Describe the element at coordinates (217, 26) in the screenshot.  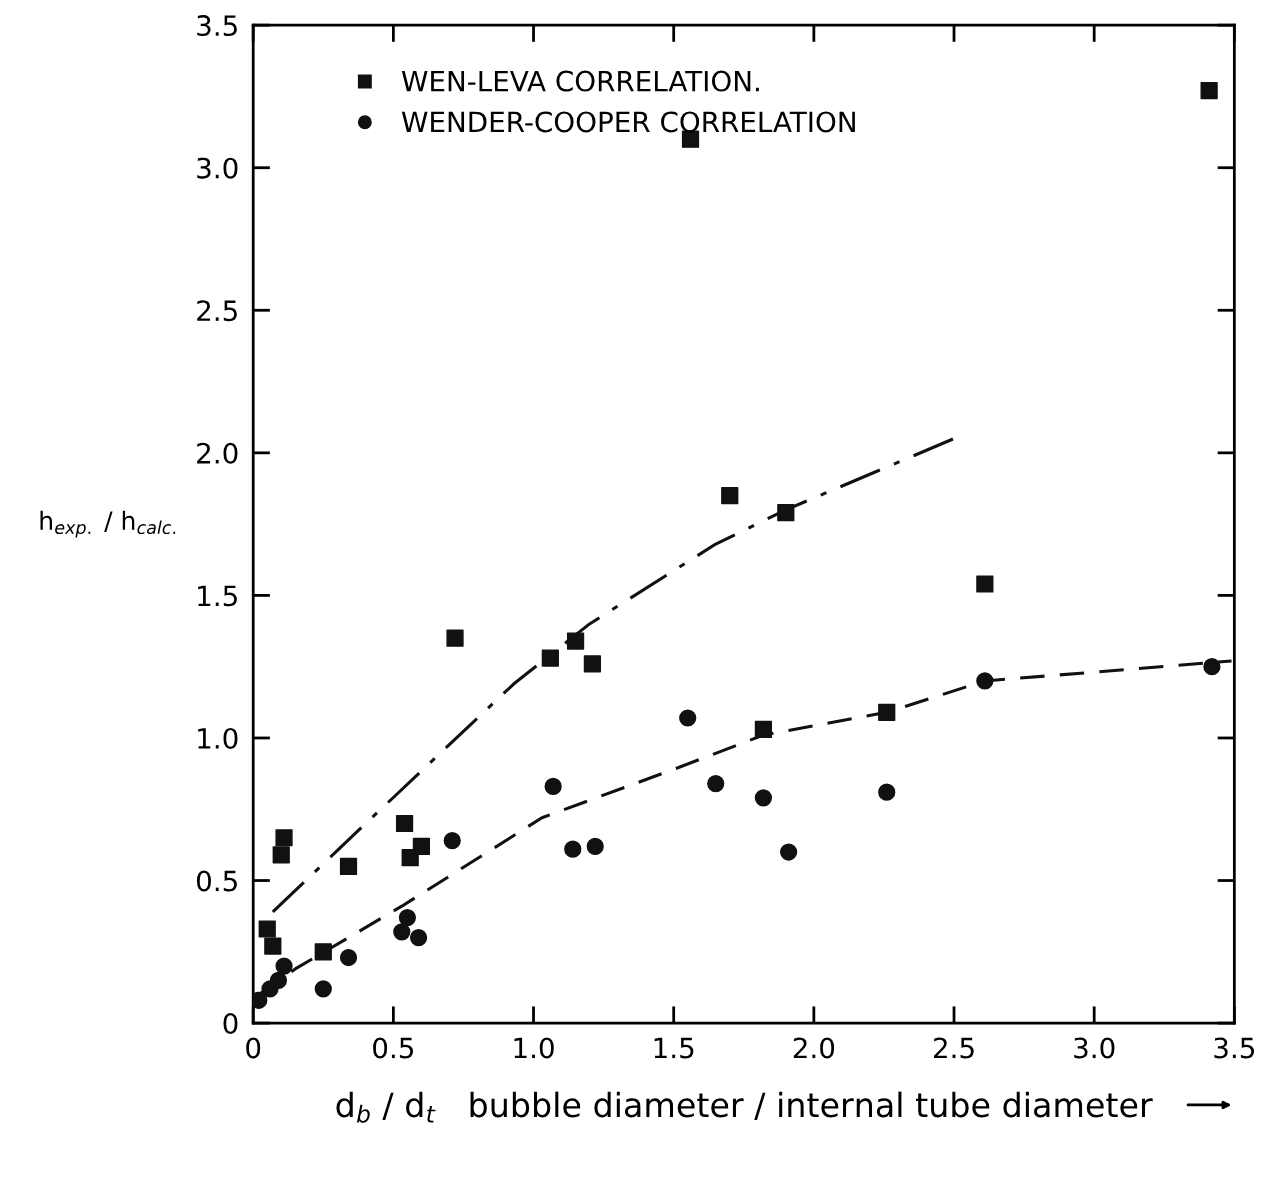
I see `y-tick-label: 3.5` at that location.